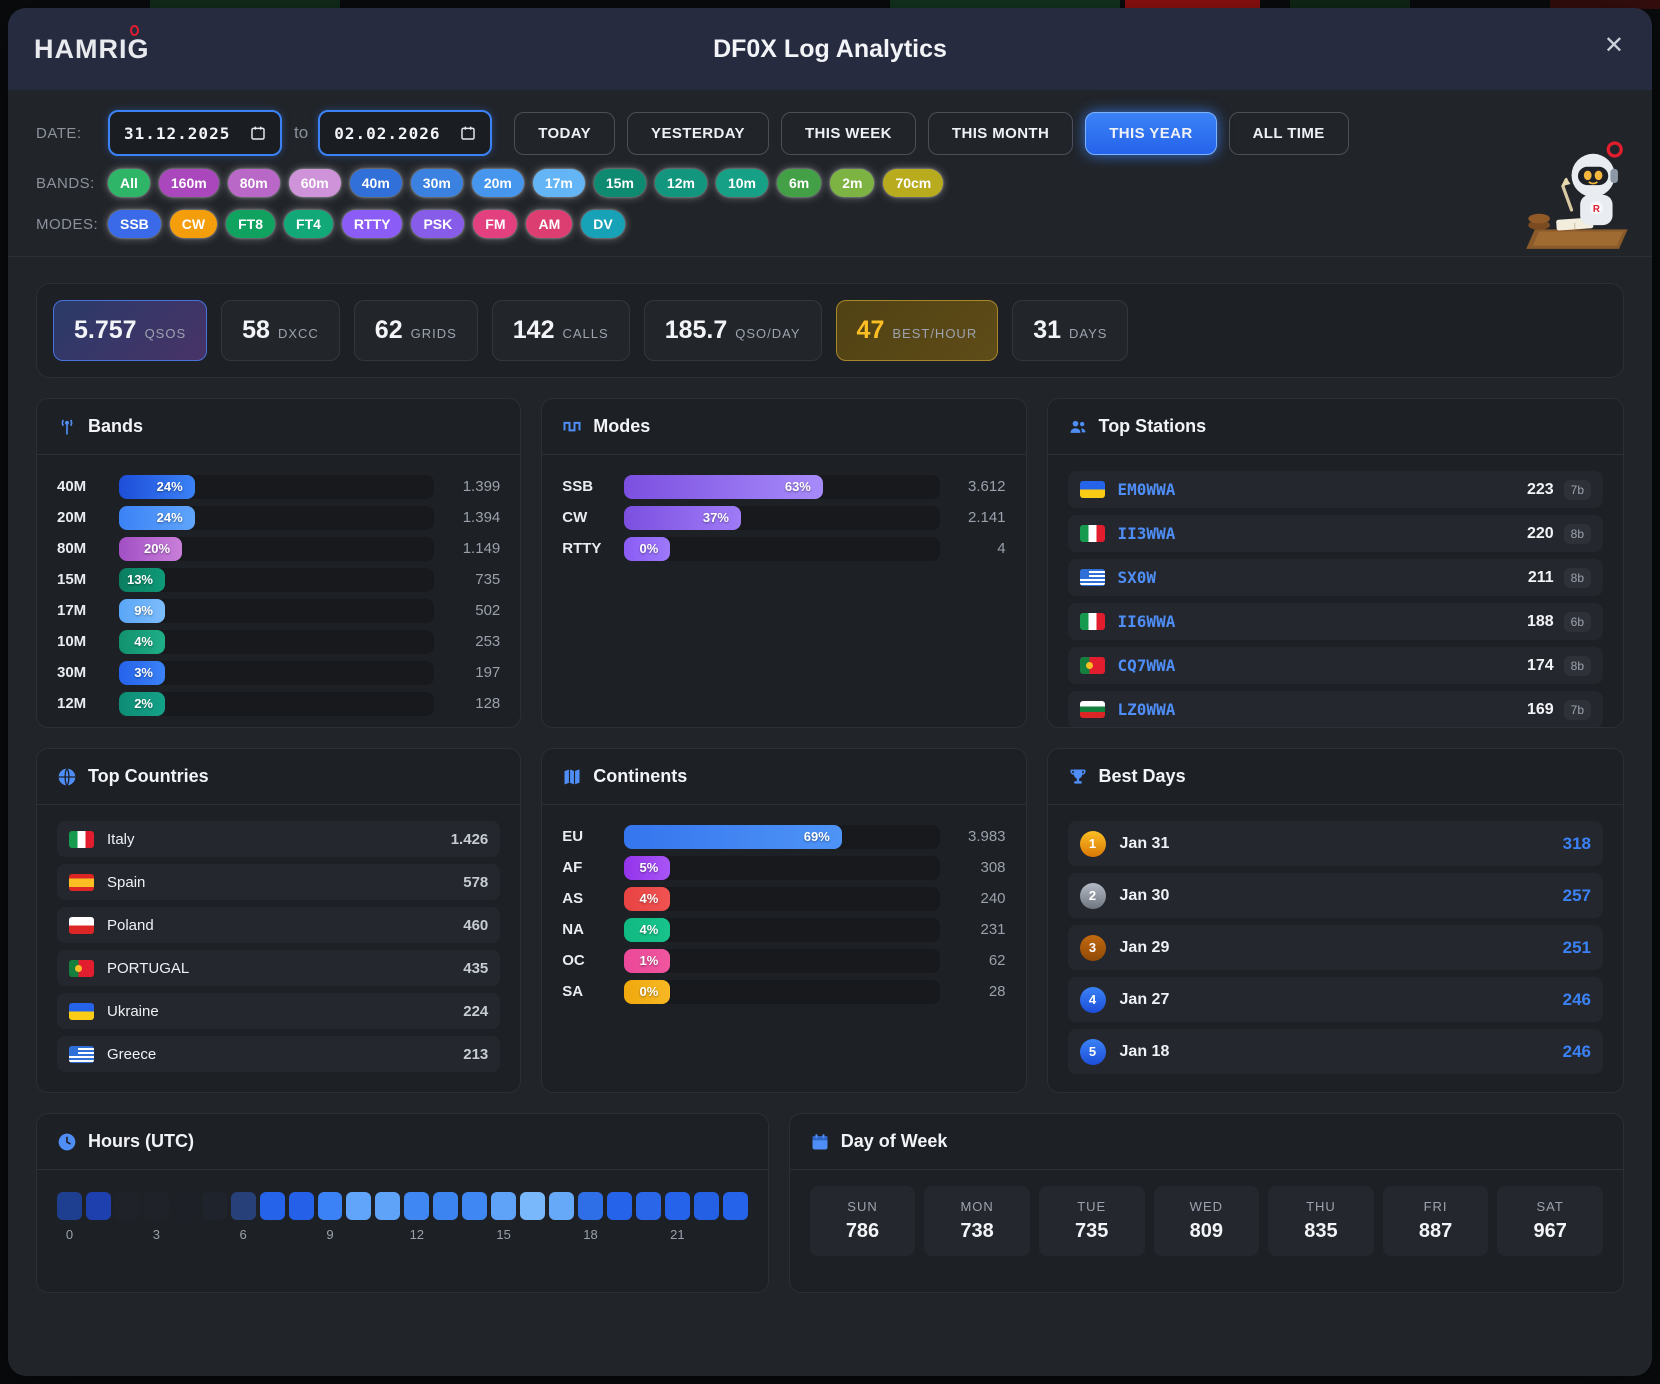  I want to click on range-this-year-button: THIS YEAR, so click(1151, 133).